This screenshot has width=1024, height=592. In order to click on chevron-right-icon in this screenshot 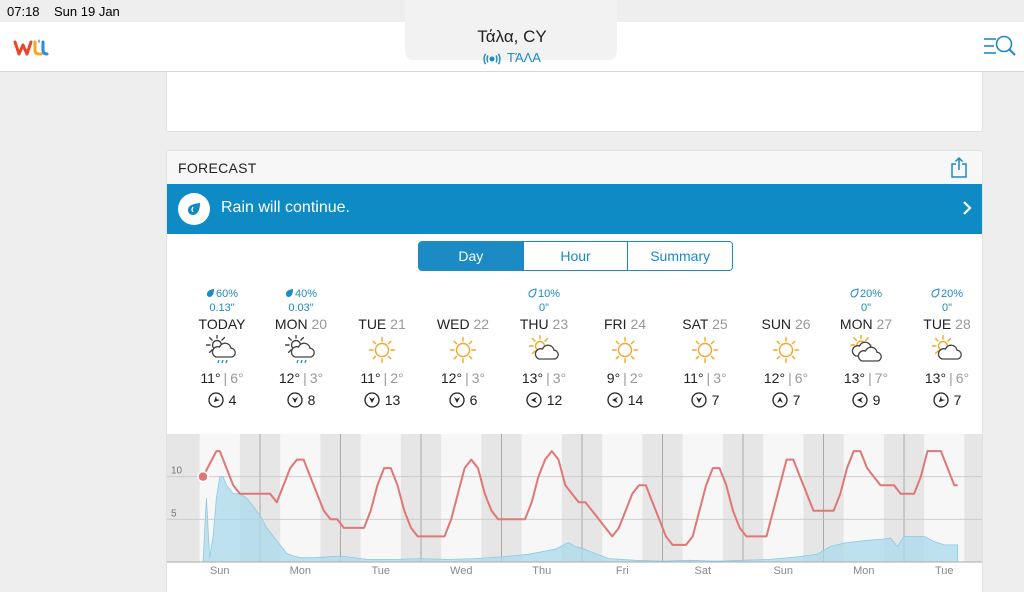, I will do `click(967, 208)`.